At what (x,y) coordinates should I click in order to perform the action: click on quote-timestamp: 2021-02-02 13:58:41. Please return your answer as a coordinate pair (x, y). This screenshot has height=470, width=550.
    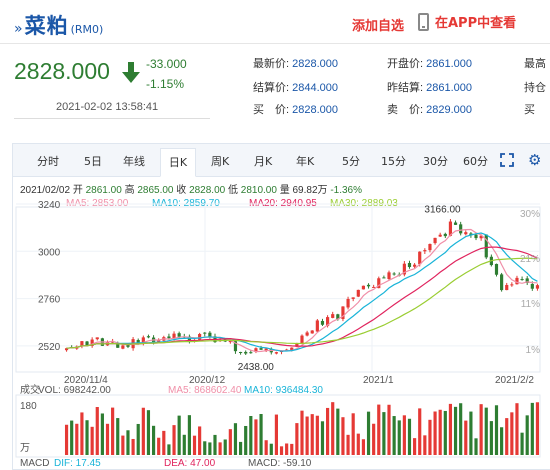
    Looking at the image, I should click on (107, 107).